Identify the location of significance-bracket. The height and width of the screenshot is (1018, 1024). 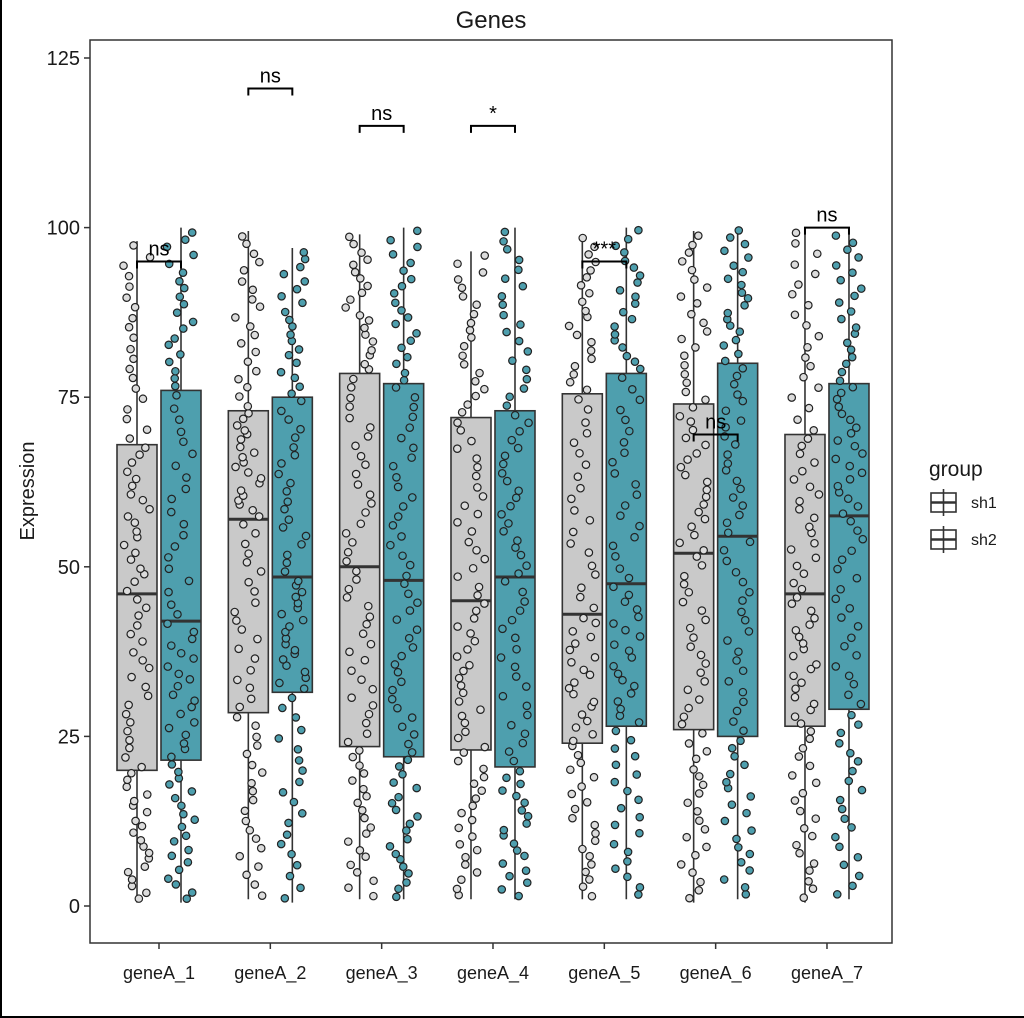
(159, 264).